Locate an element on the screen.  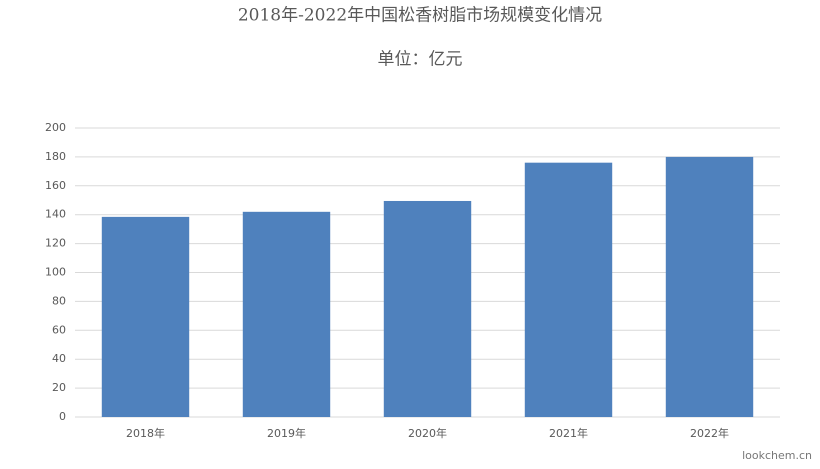
x-tick-label: 2020年 is located at coordinates (427, 433).